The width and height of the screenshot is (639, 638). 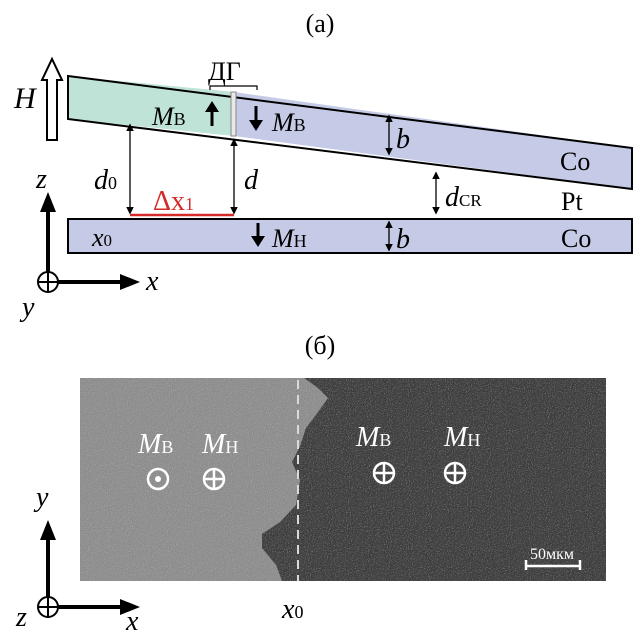 What do you see at coordinates (576, 238) in the screenshot?
I see `layer-bottom-label: Co` at bounding box center [576, 238].